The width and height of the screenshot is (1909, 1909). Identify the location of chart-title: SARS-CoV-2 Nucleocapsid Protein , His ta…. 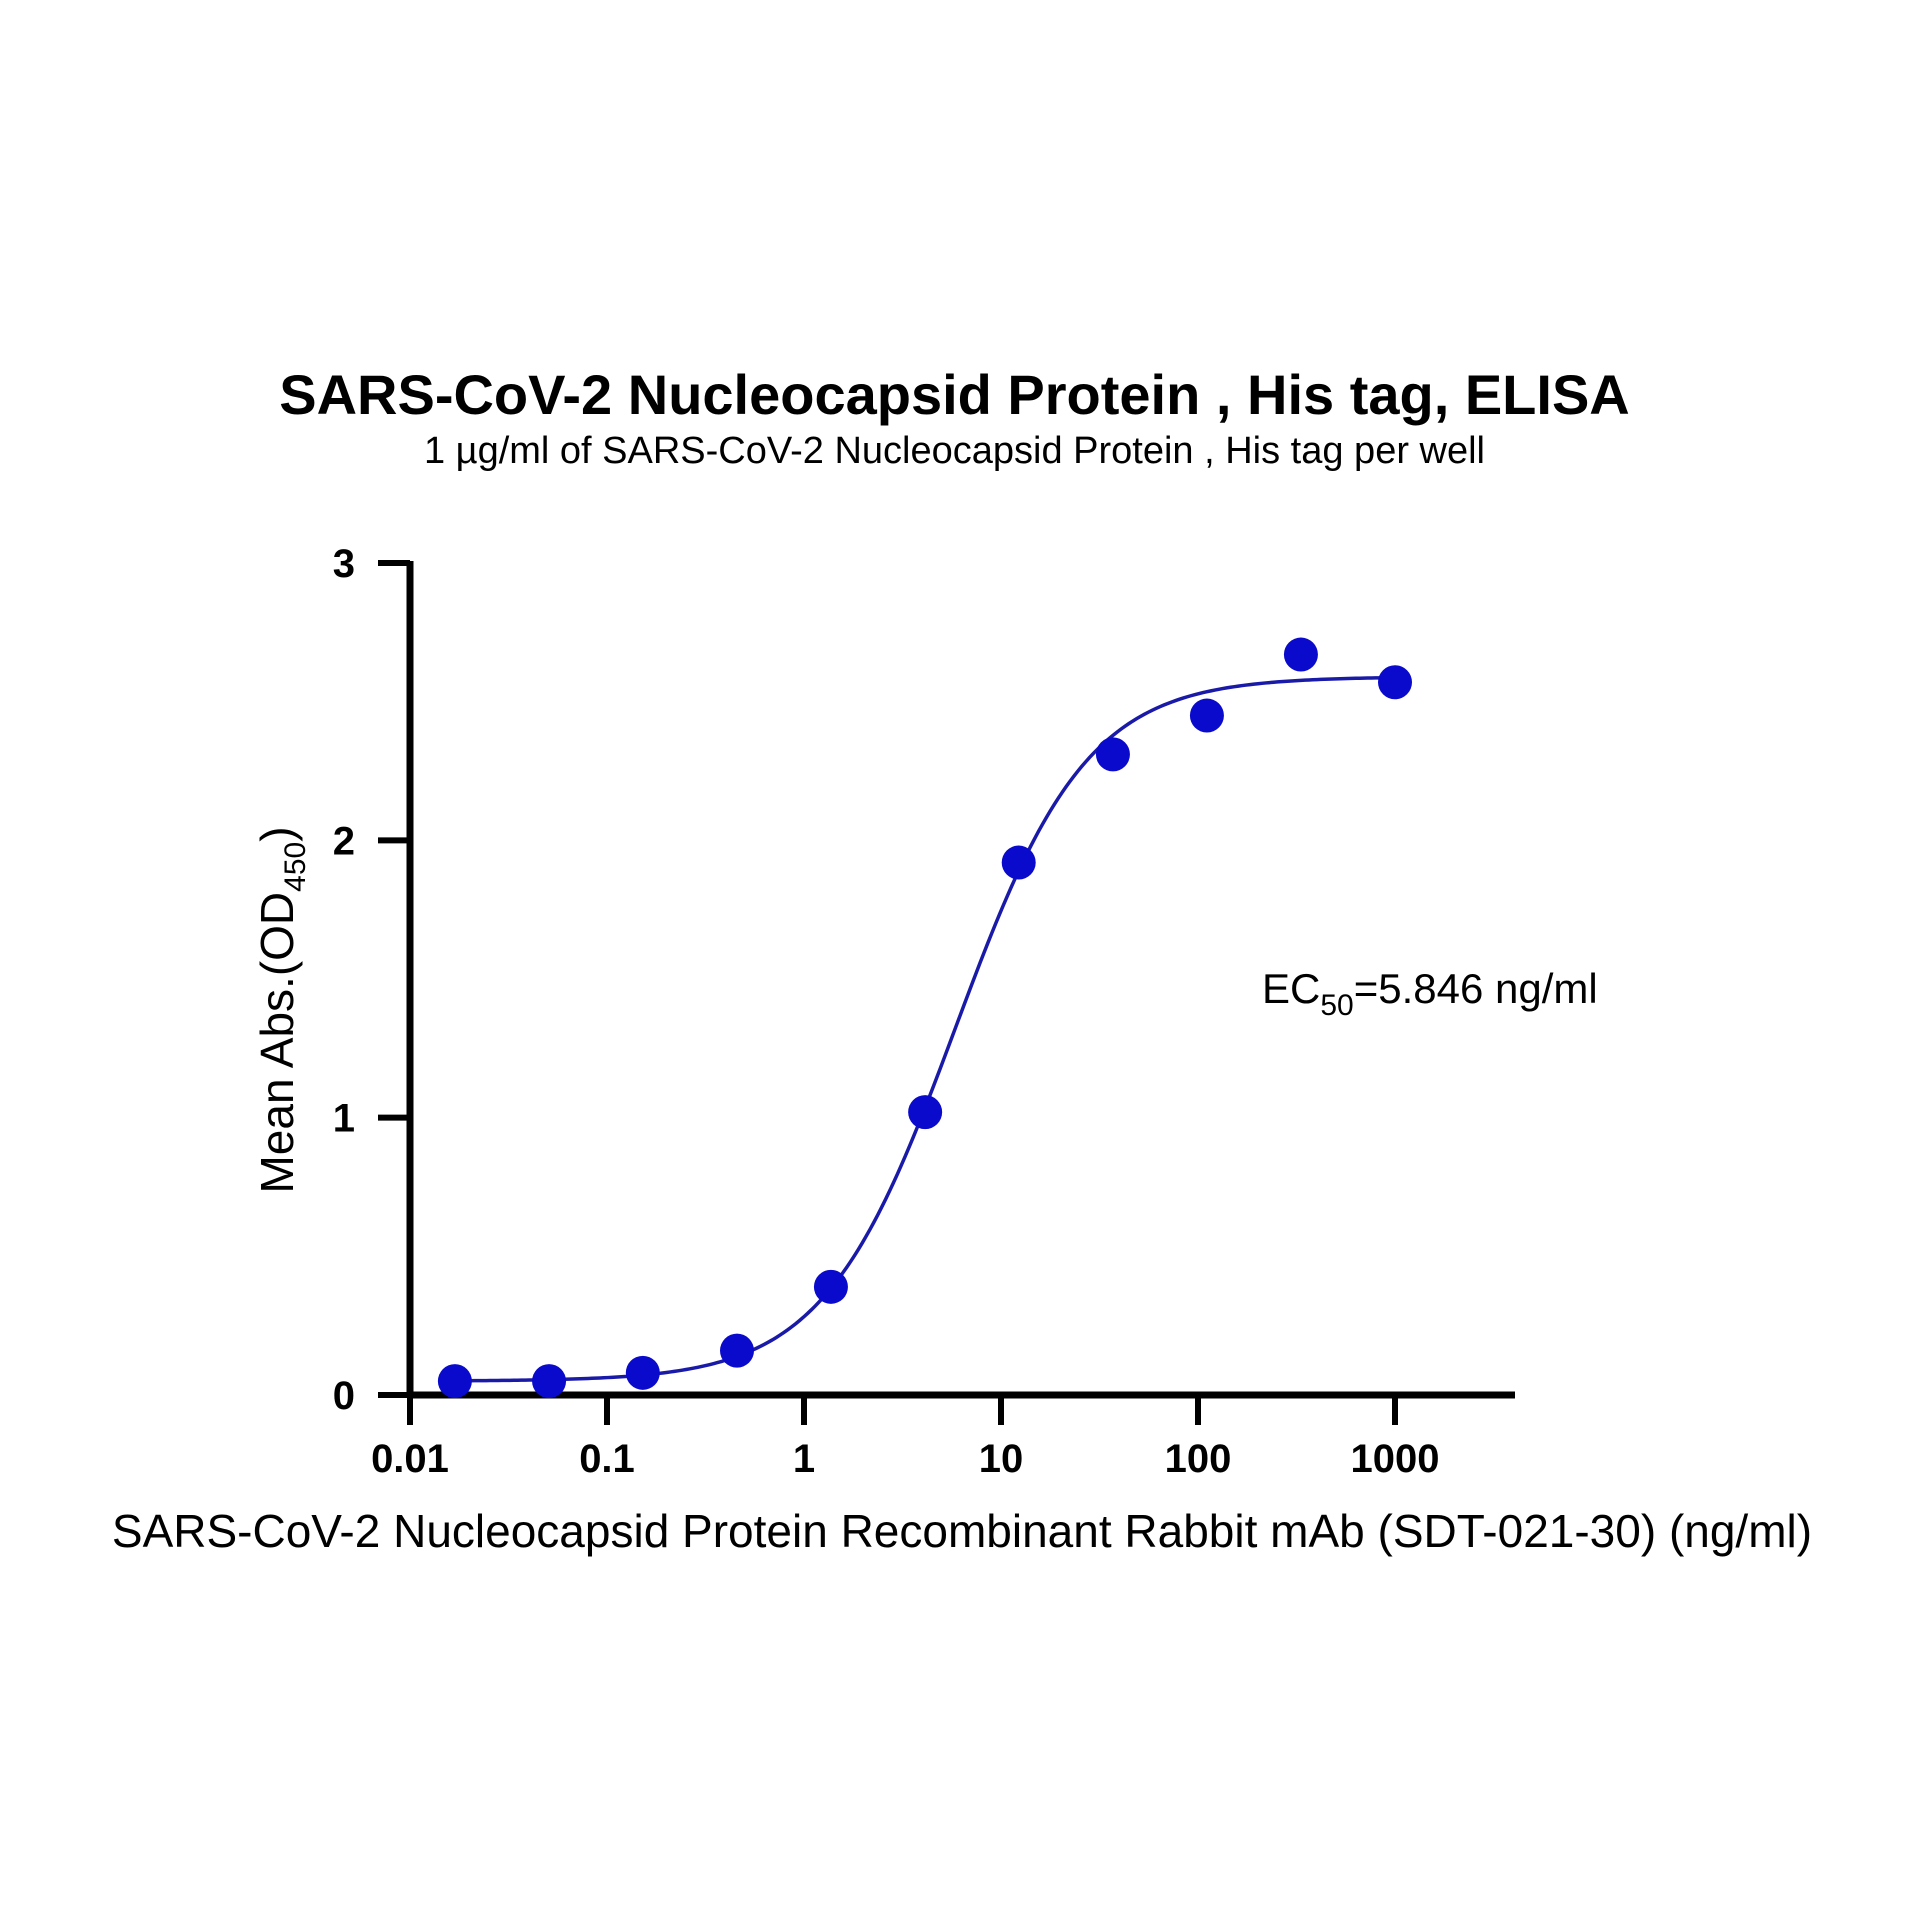
(954, 394).